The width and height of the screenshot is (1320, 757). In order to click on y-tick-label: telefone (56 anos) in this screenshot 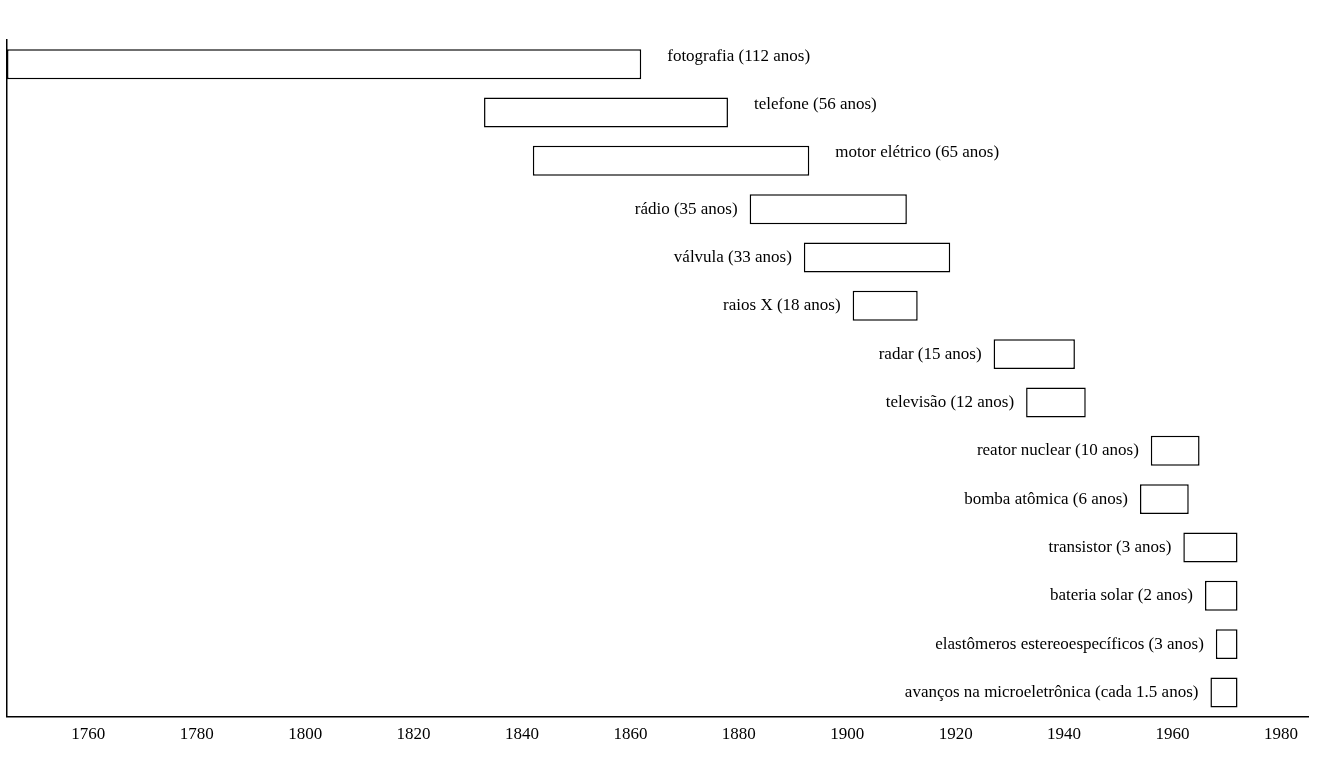, I will do `click(815, 103)`.